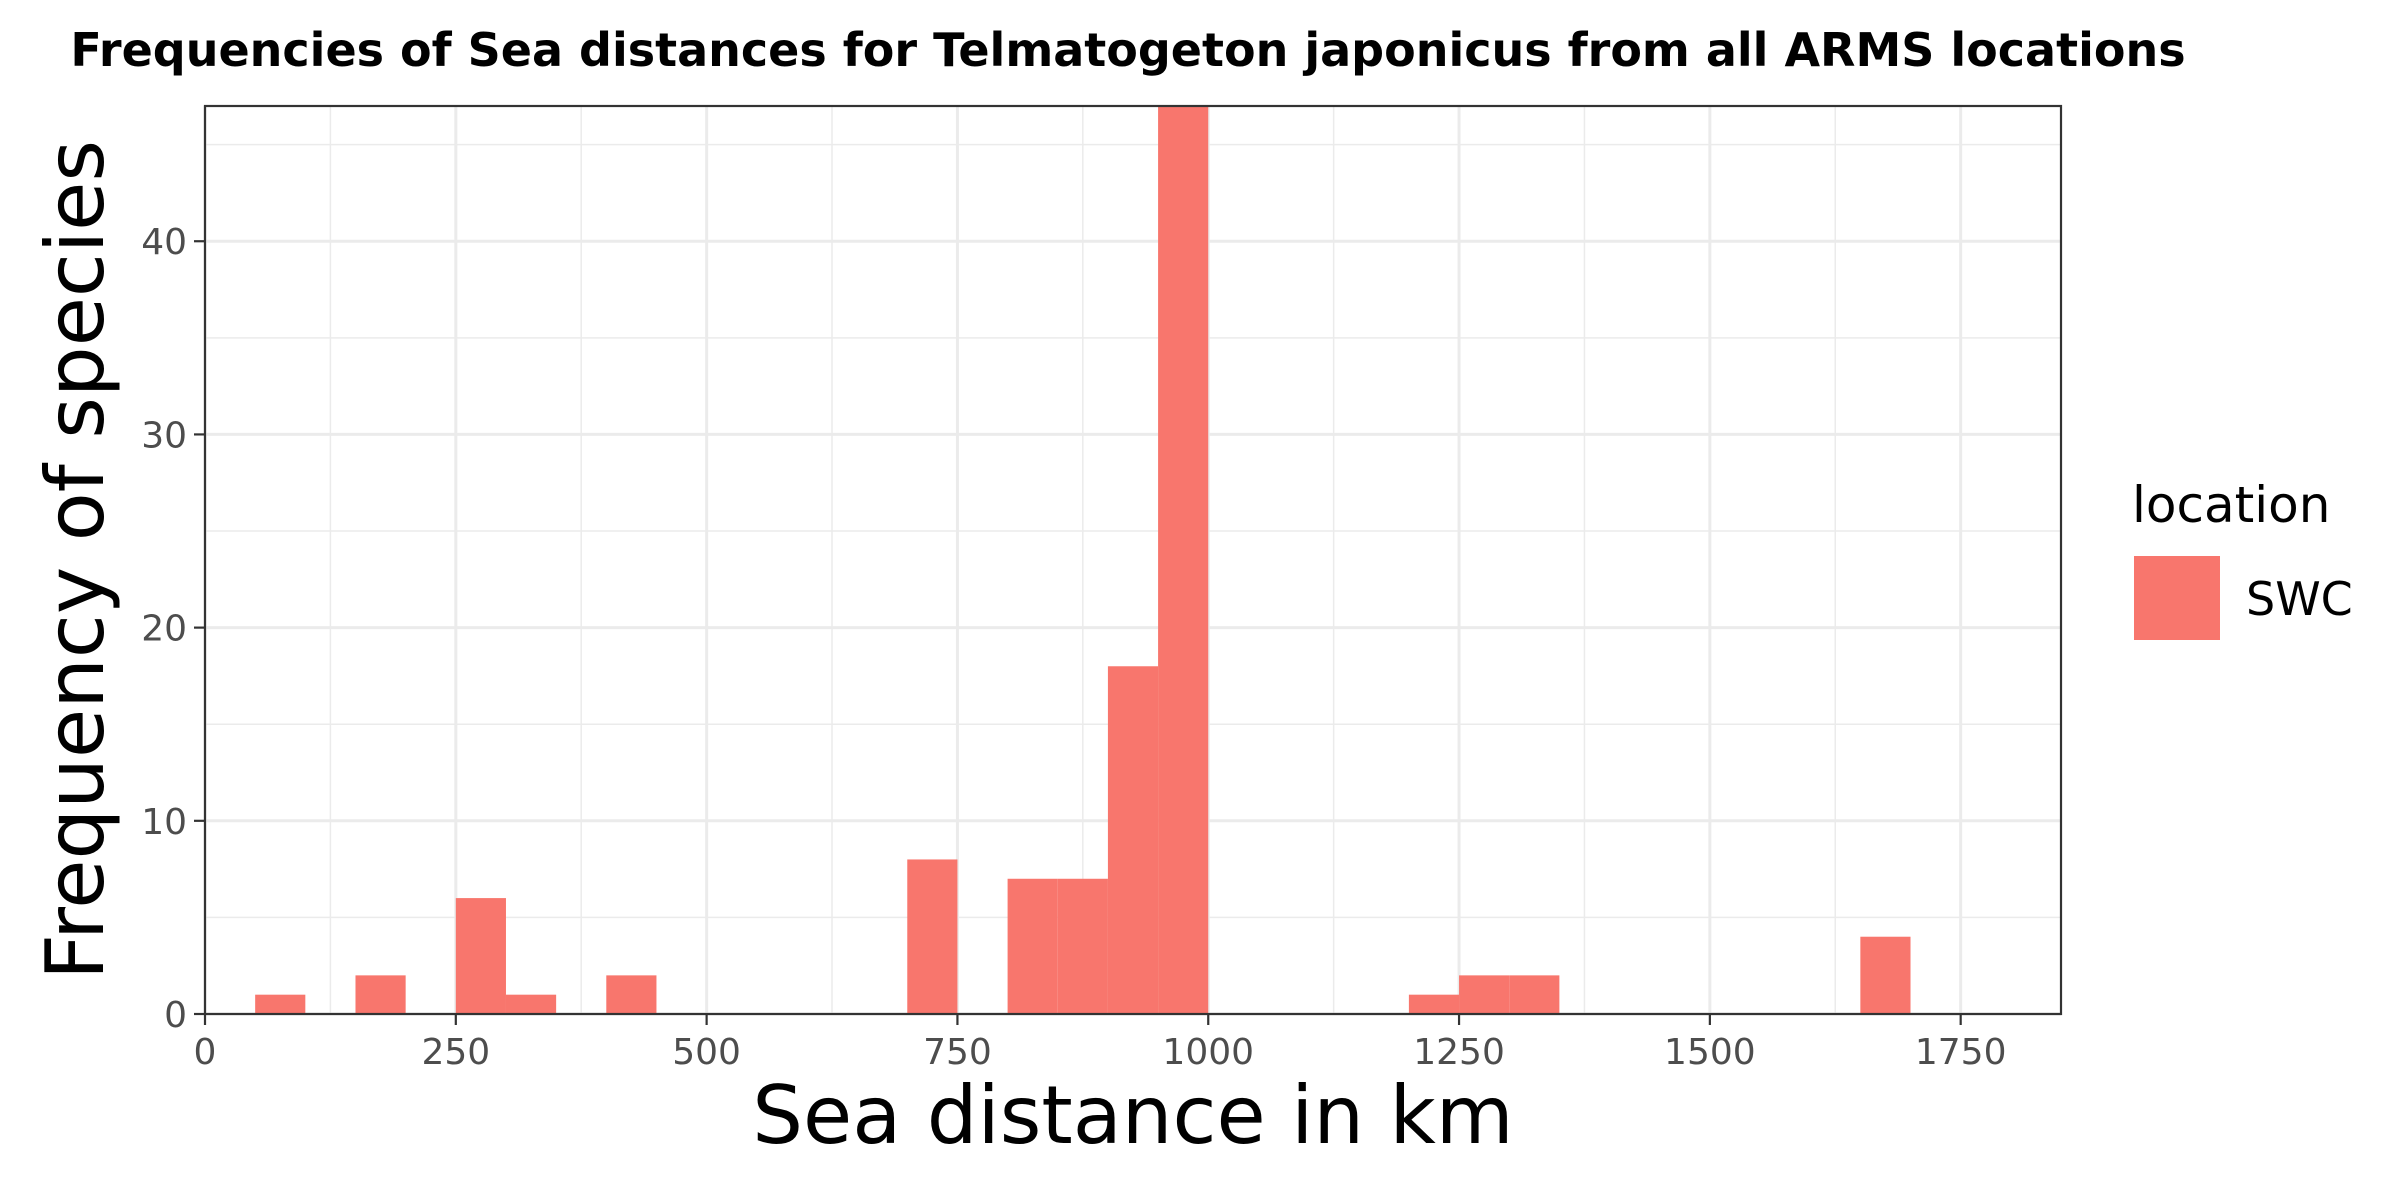 Image resolution: width=2400 pixels, height=1200 pixels. I want to click on y-tick-label: 0, so click(175, 1015).